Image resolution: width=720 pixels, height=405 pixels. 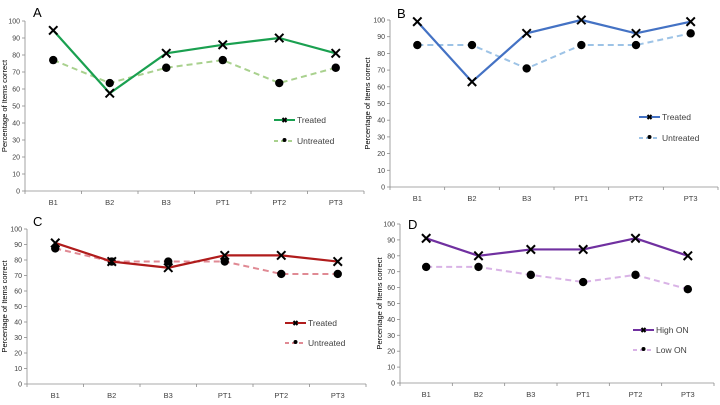 I want to click on series-untreated, so click(x=554, y=51).